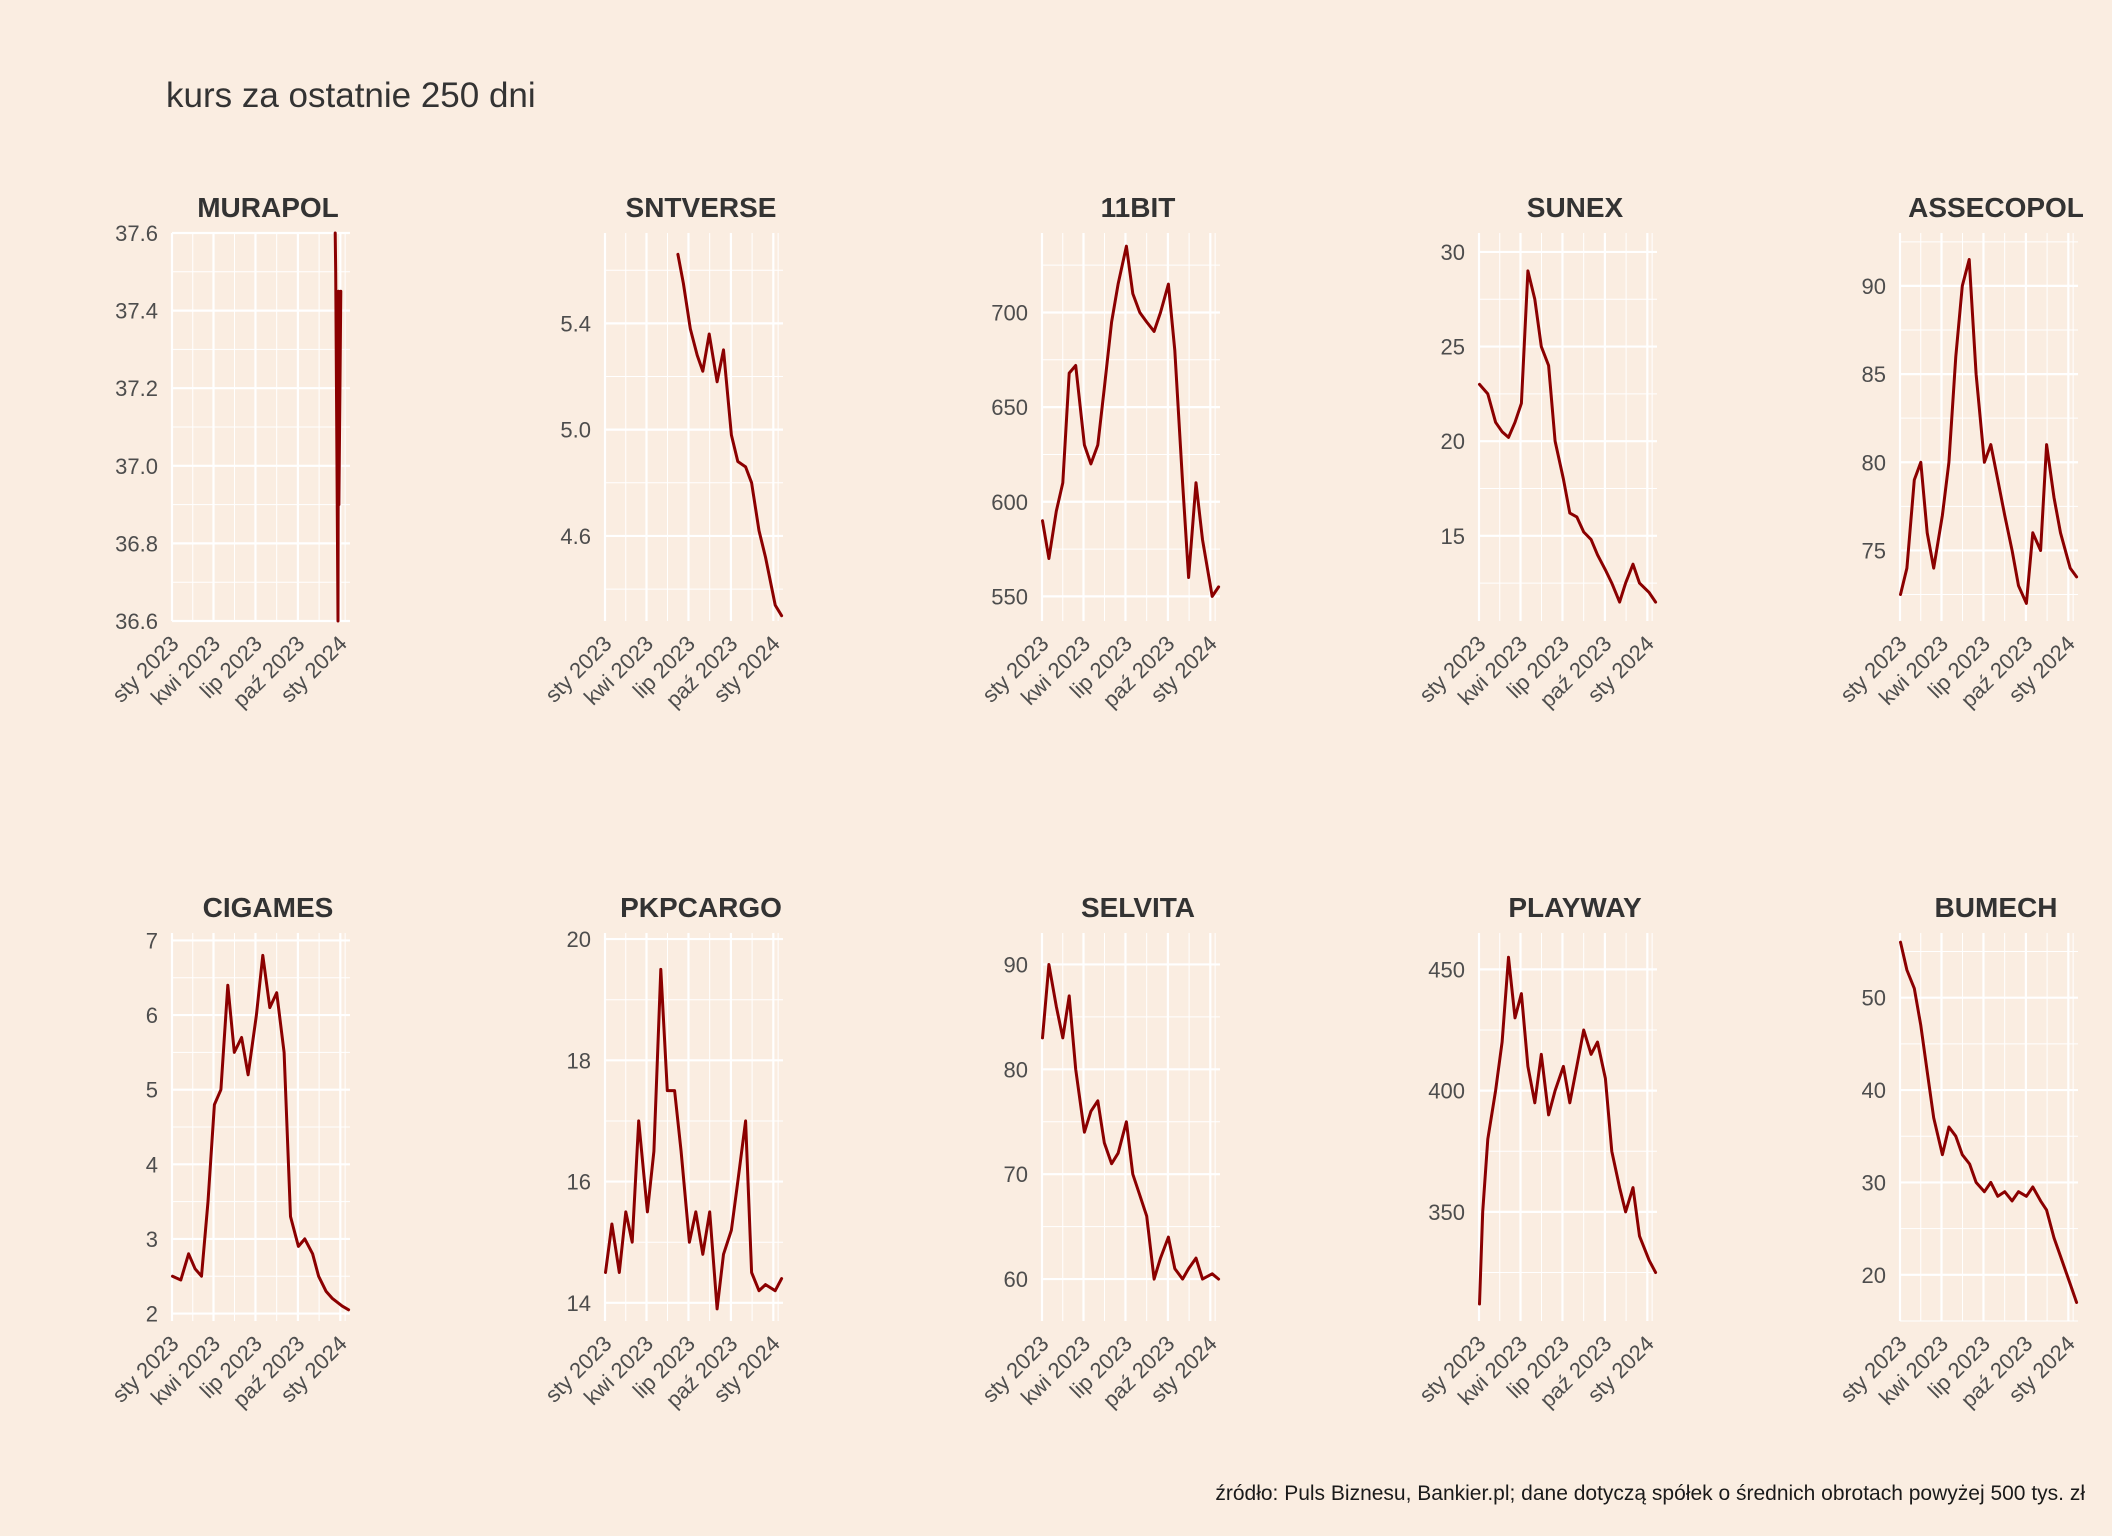 This screenshot has width=2112, height=1536. What do you see at coordinates (1453, 347) in the screenshot?
I see `y-tick-label: 25` at bounding box center [1453, 347].